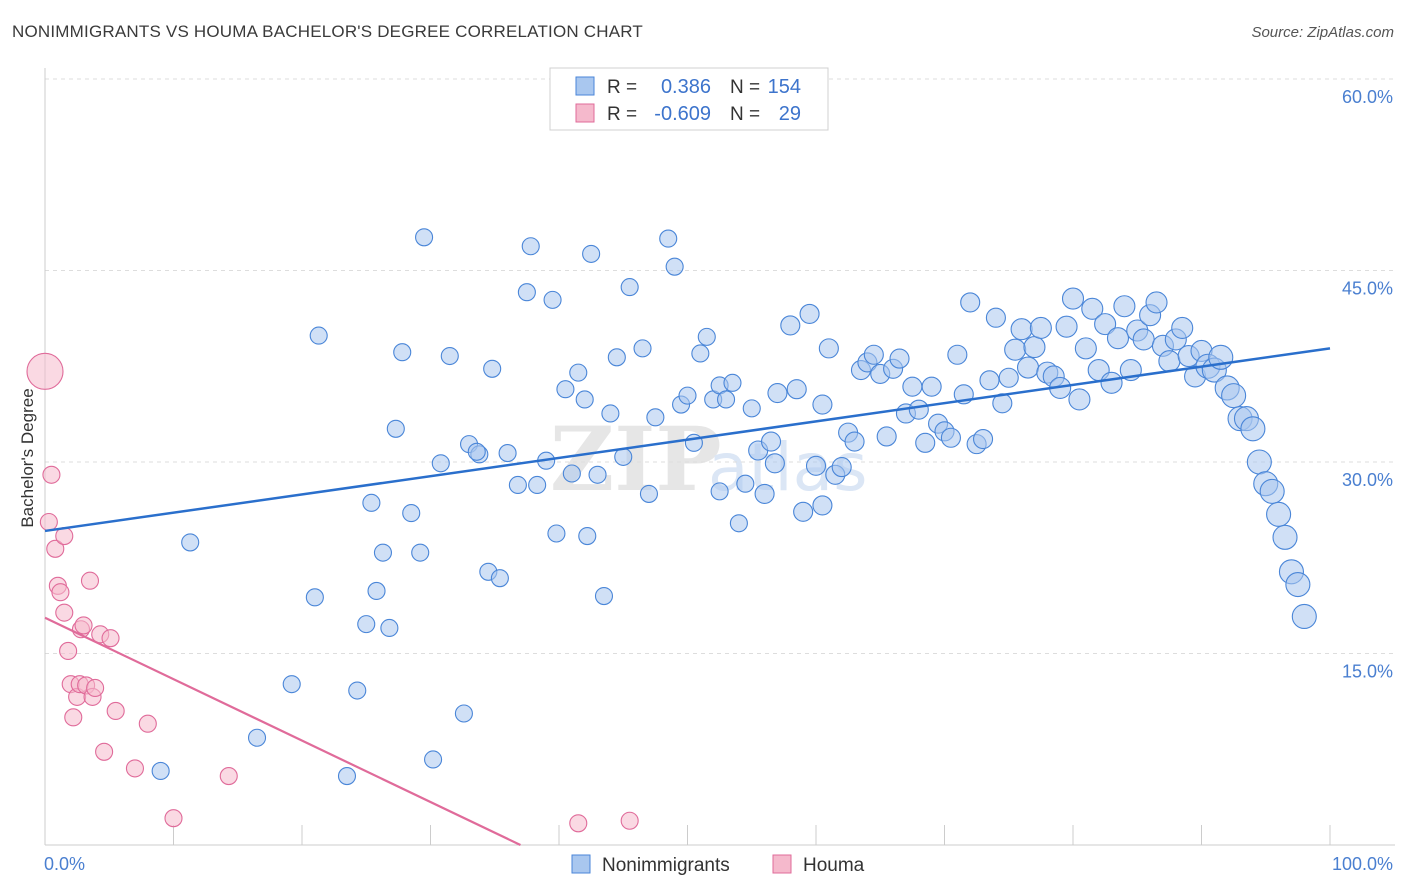 The image size is (1406, 892). I want to click on bottom-legend-nonimmigrants: Nonimmigrants, so click(666, 865).